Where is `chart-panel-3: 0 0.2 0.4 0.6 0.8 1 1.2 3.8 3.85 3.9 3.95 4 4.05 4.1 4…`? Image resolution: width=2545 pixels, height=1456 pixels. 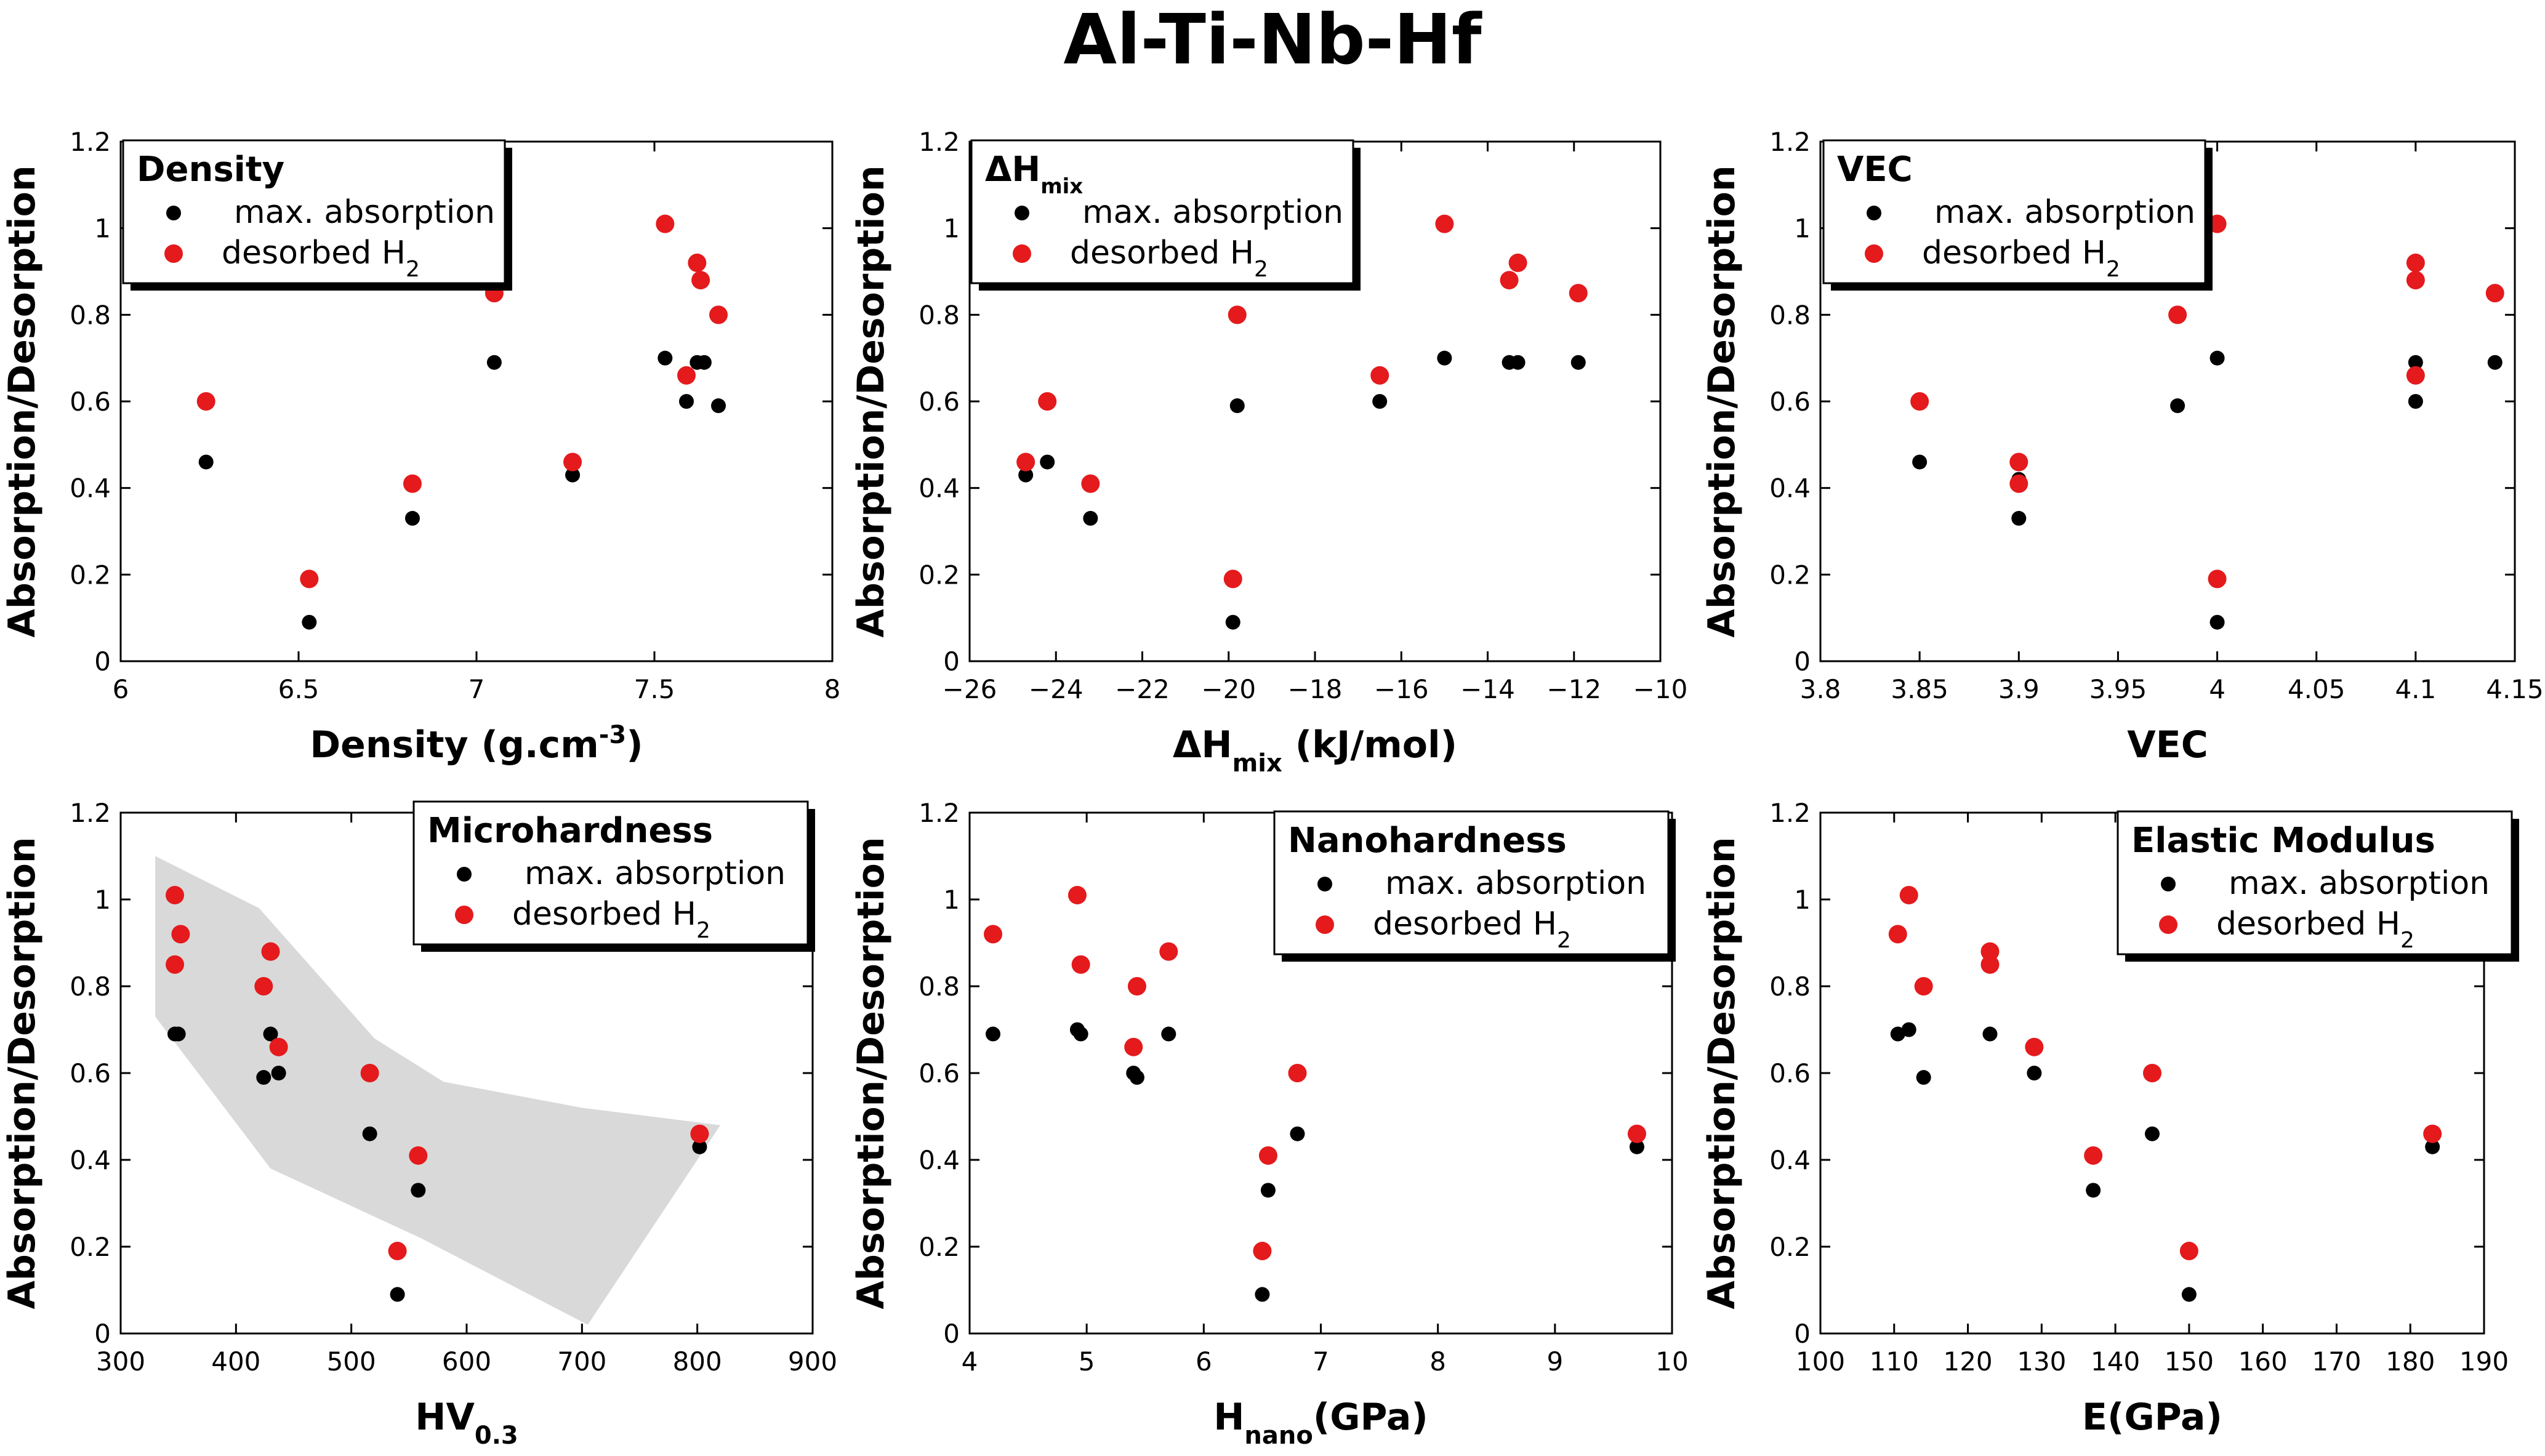 chart-panel-3: 0 0.2 0.4 0.6 0.8 1 1.2 3.8 3.85 3.9 3.95 4 4.05 4.1 4… is located at coordinates (2122, 447).